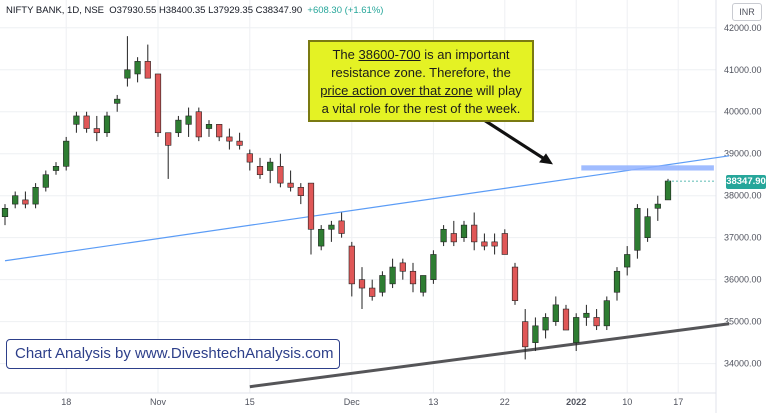 The image size is (768, 413). Describe the element at coordinates (746, 182) in the screenshot. I see `last-price-tag: 38347.90` at that location.